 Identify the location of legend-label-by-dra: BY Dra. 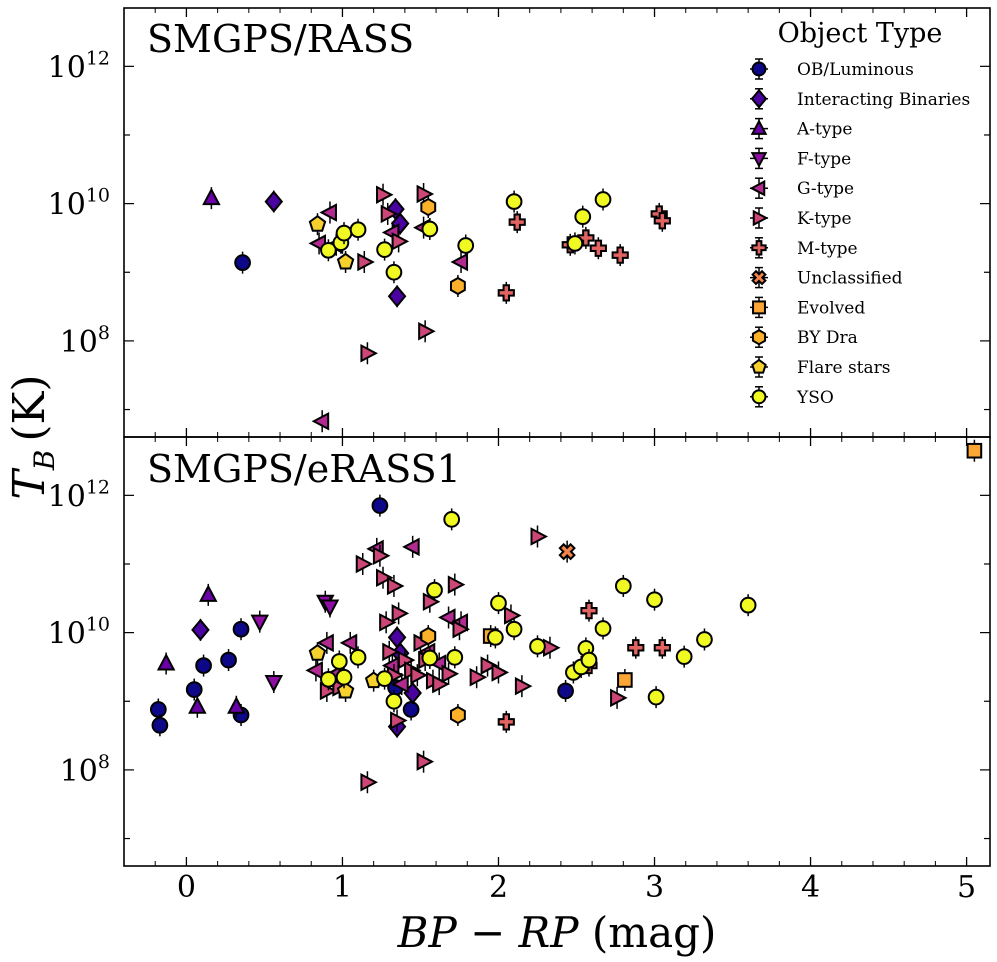
(827, 338).